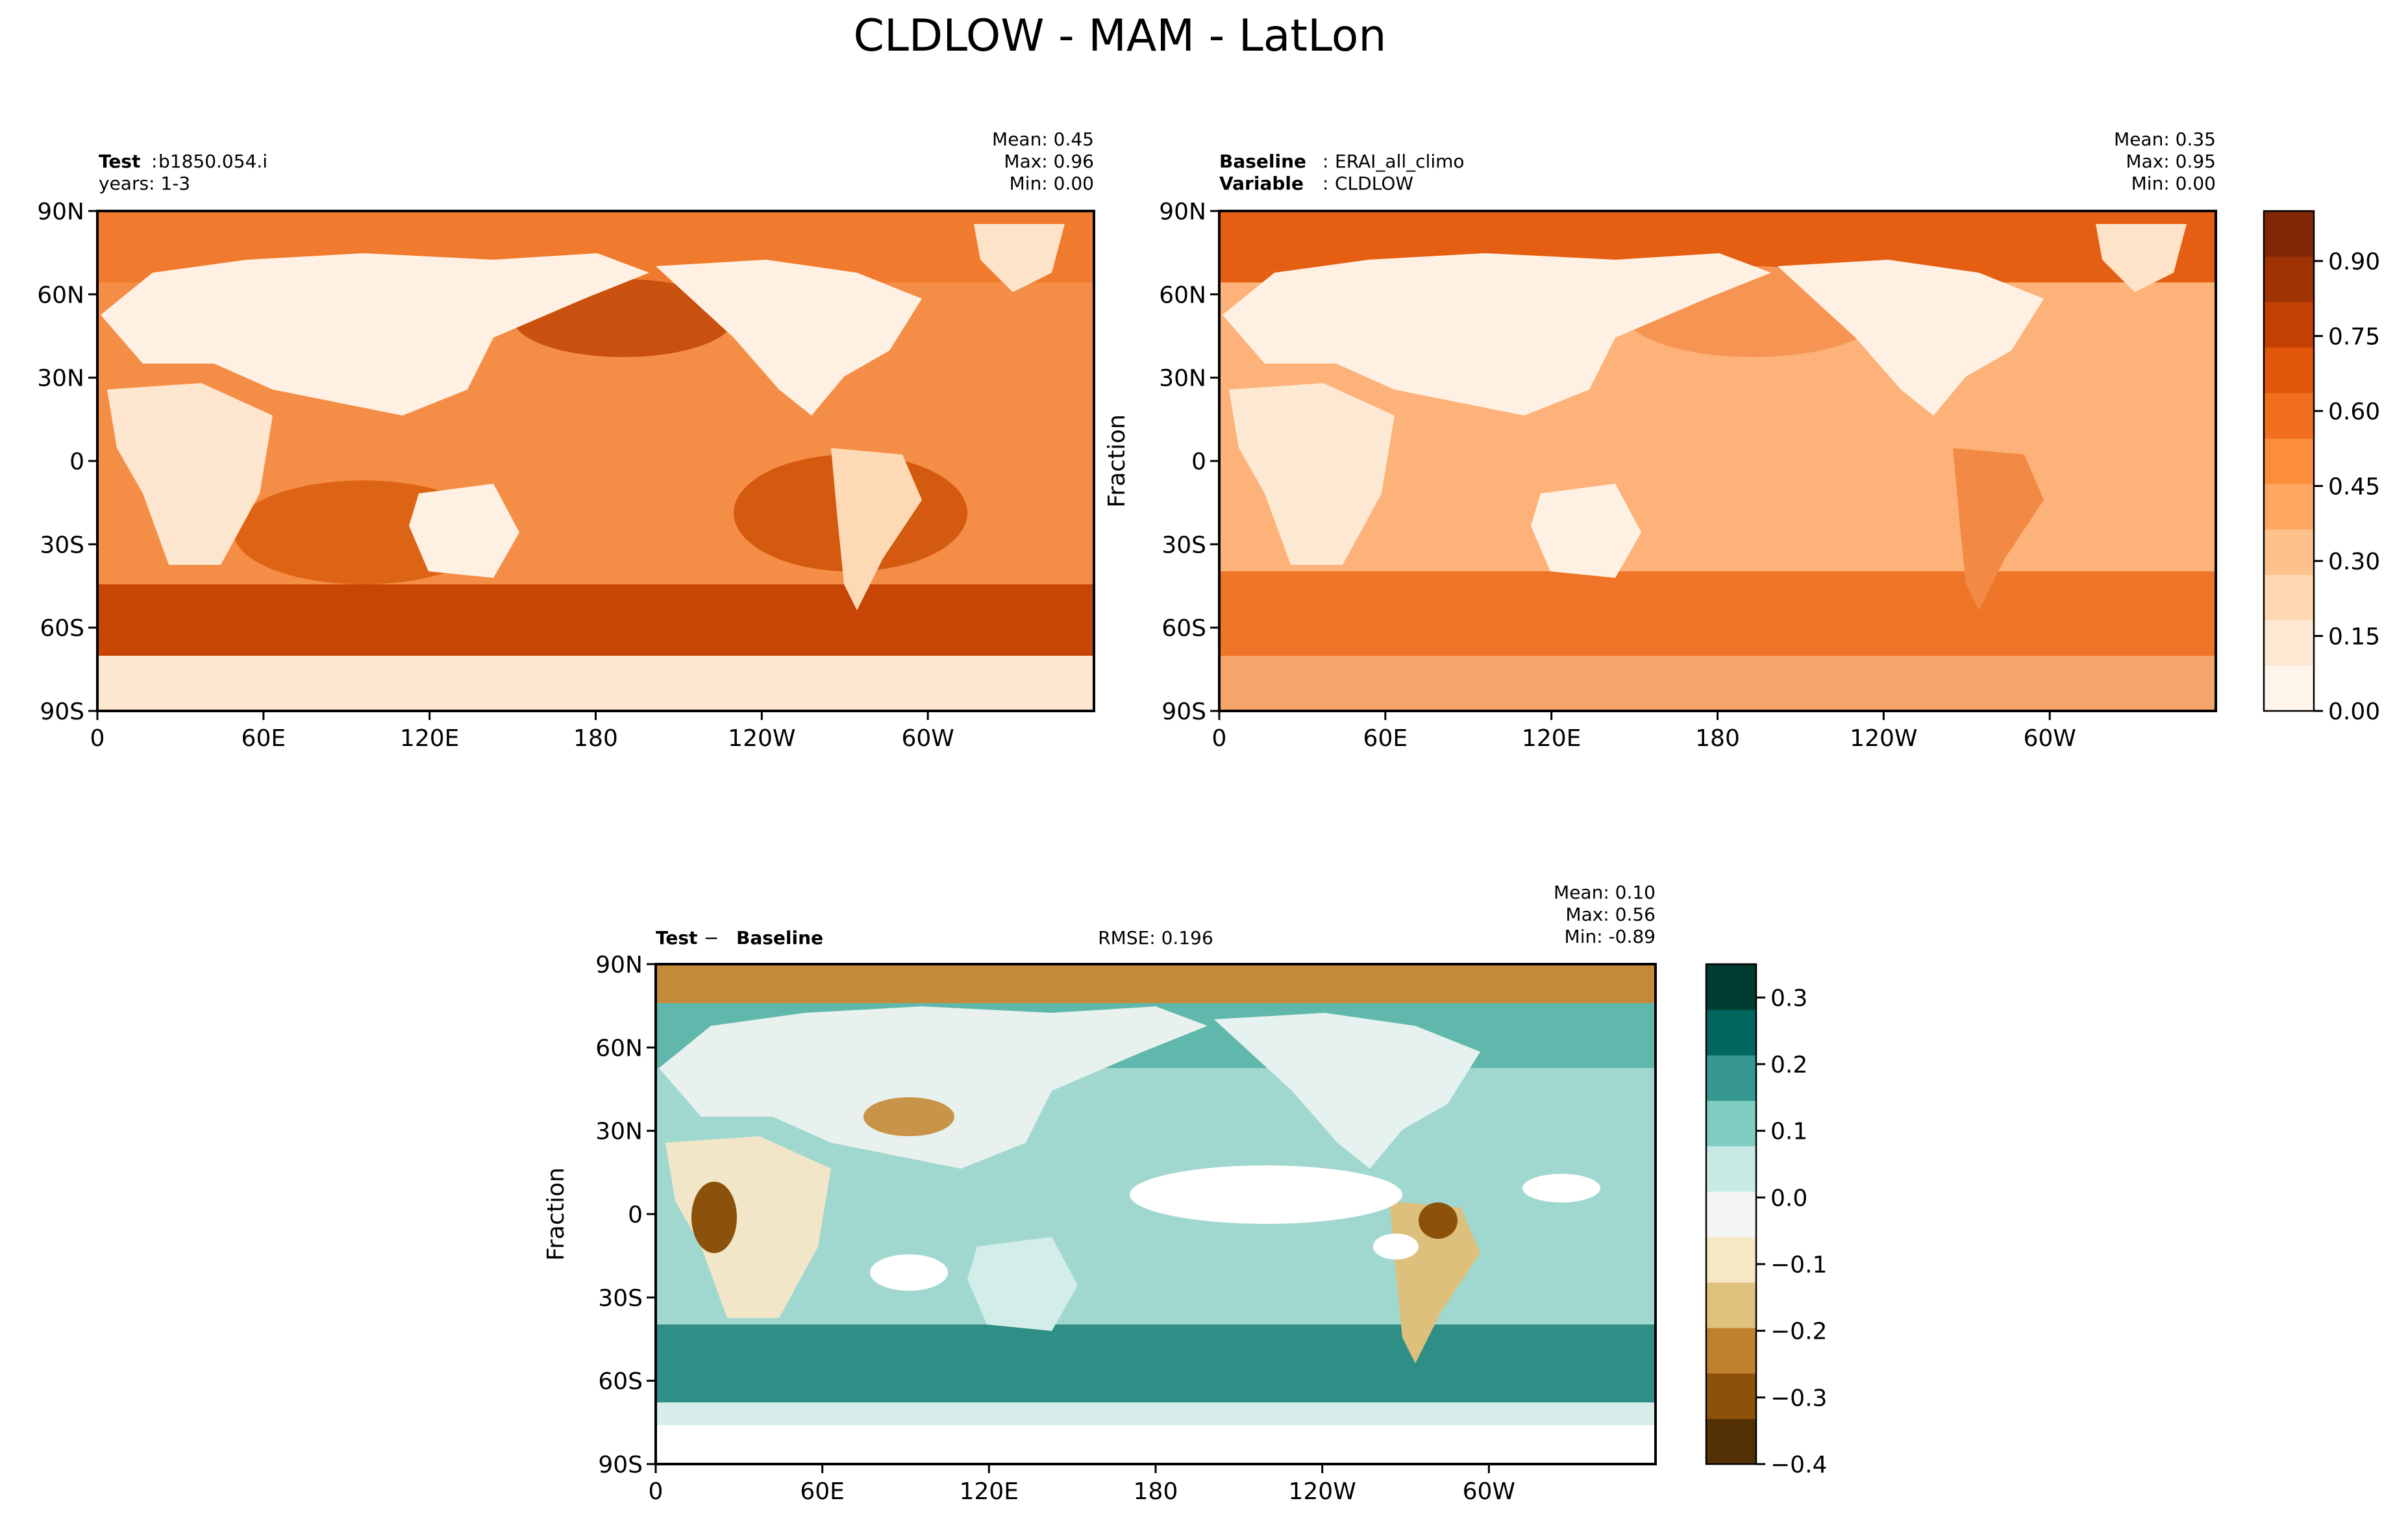  I want to click on colorbar-top-tick-label: 0.15, so click(2354, 637).